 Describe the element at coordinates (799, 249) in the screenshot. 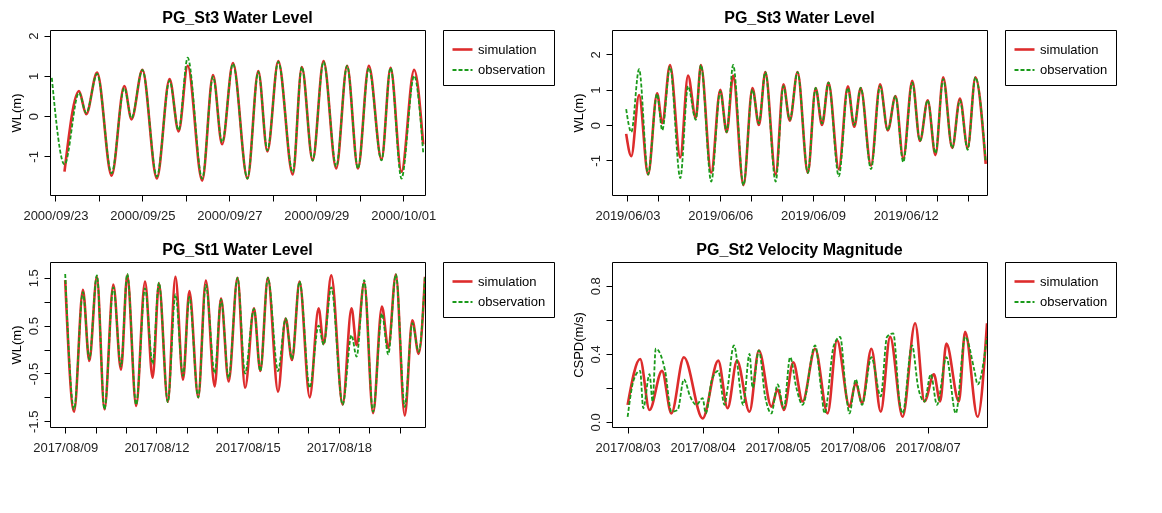

I see `chart-title: PG_St2 Velocity Magnitude` at that location.